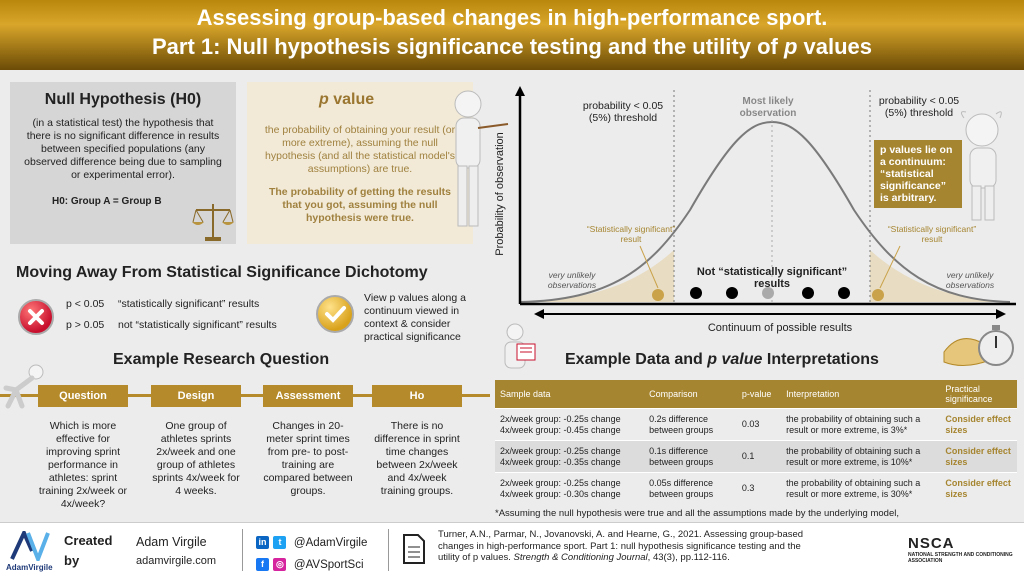 This screenshot has width=1024, height=576. What do you see at coordinates (623, 112) in the screenshot?
I see `threshold-left-label: probability < 0.05 (5%) threshold` at bounding box center [623, 112].